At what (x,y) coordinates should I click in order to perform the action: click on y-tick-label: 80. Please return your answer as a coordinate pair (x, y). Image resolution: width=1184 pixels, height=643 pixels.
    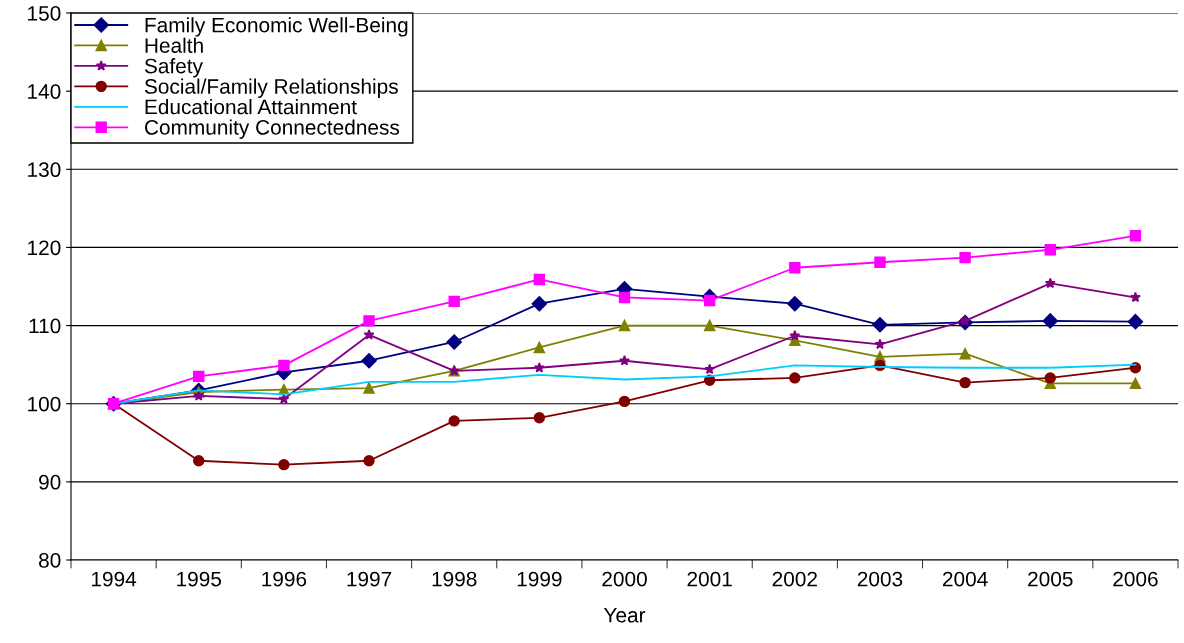
    Looking at the image, I should click on (50, 560).